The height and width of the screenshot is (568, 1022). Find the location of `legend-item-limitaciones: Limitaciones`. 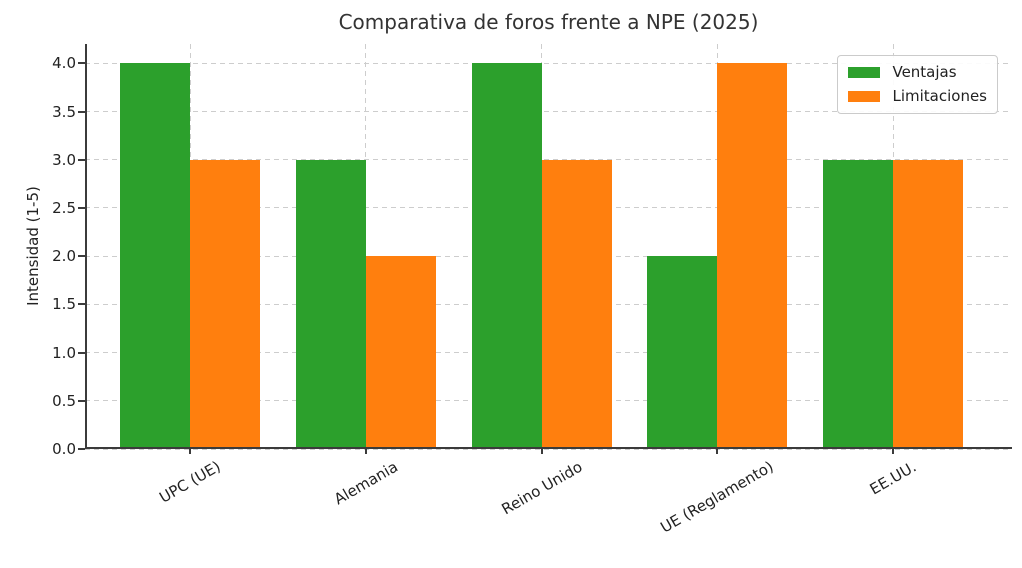

legend-item-limitaciones: Limitaciones is located at coordinates (917, 96).